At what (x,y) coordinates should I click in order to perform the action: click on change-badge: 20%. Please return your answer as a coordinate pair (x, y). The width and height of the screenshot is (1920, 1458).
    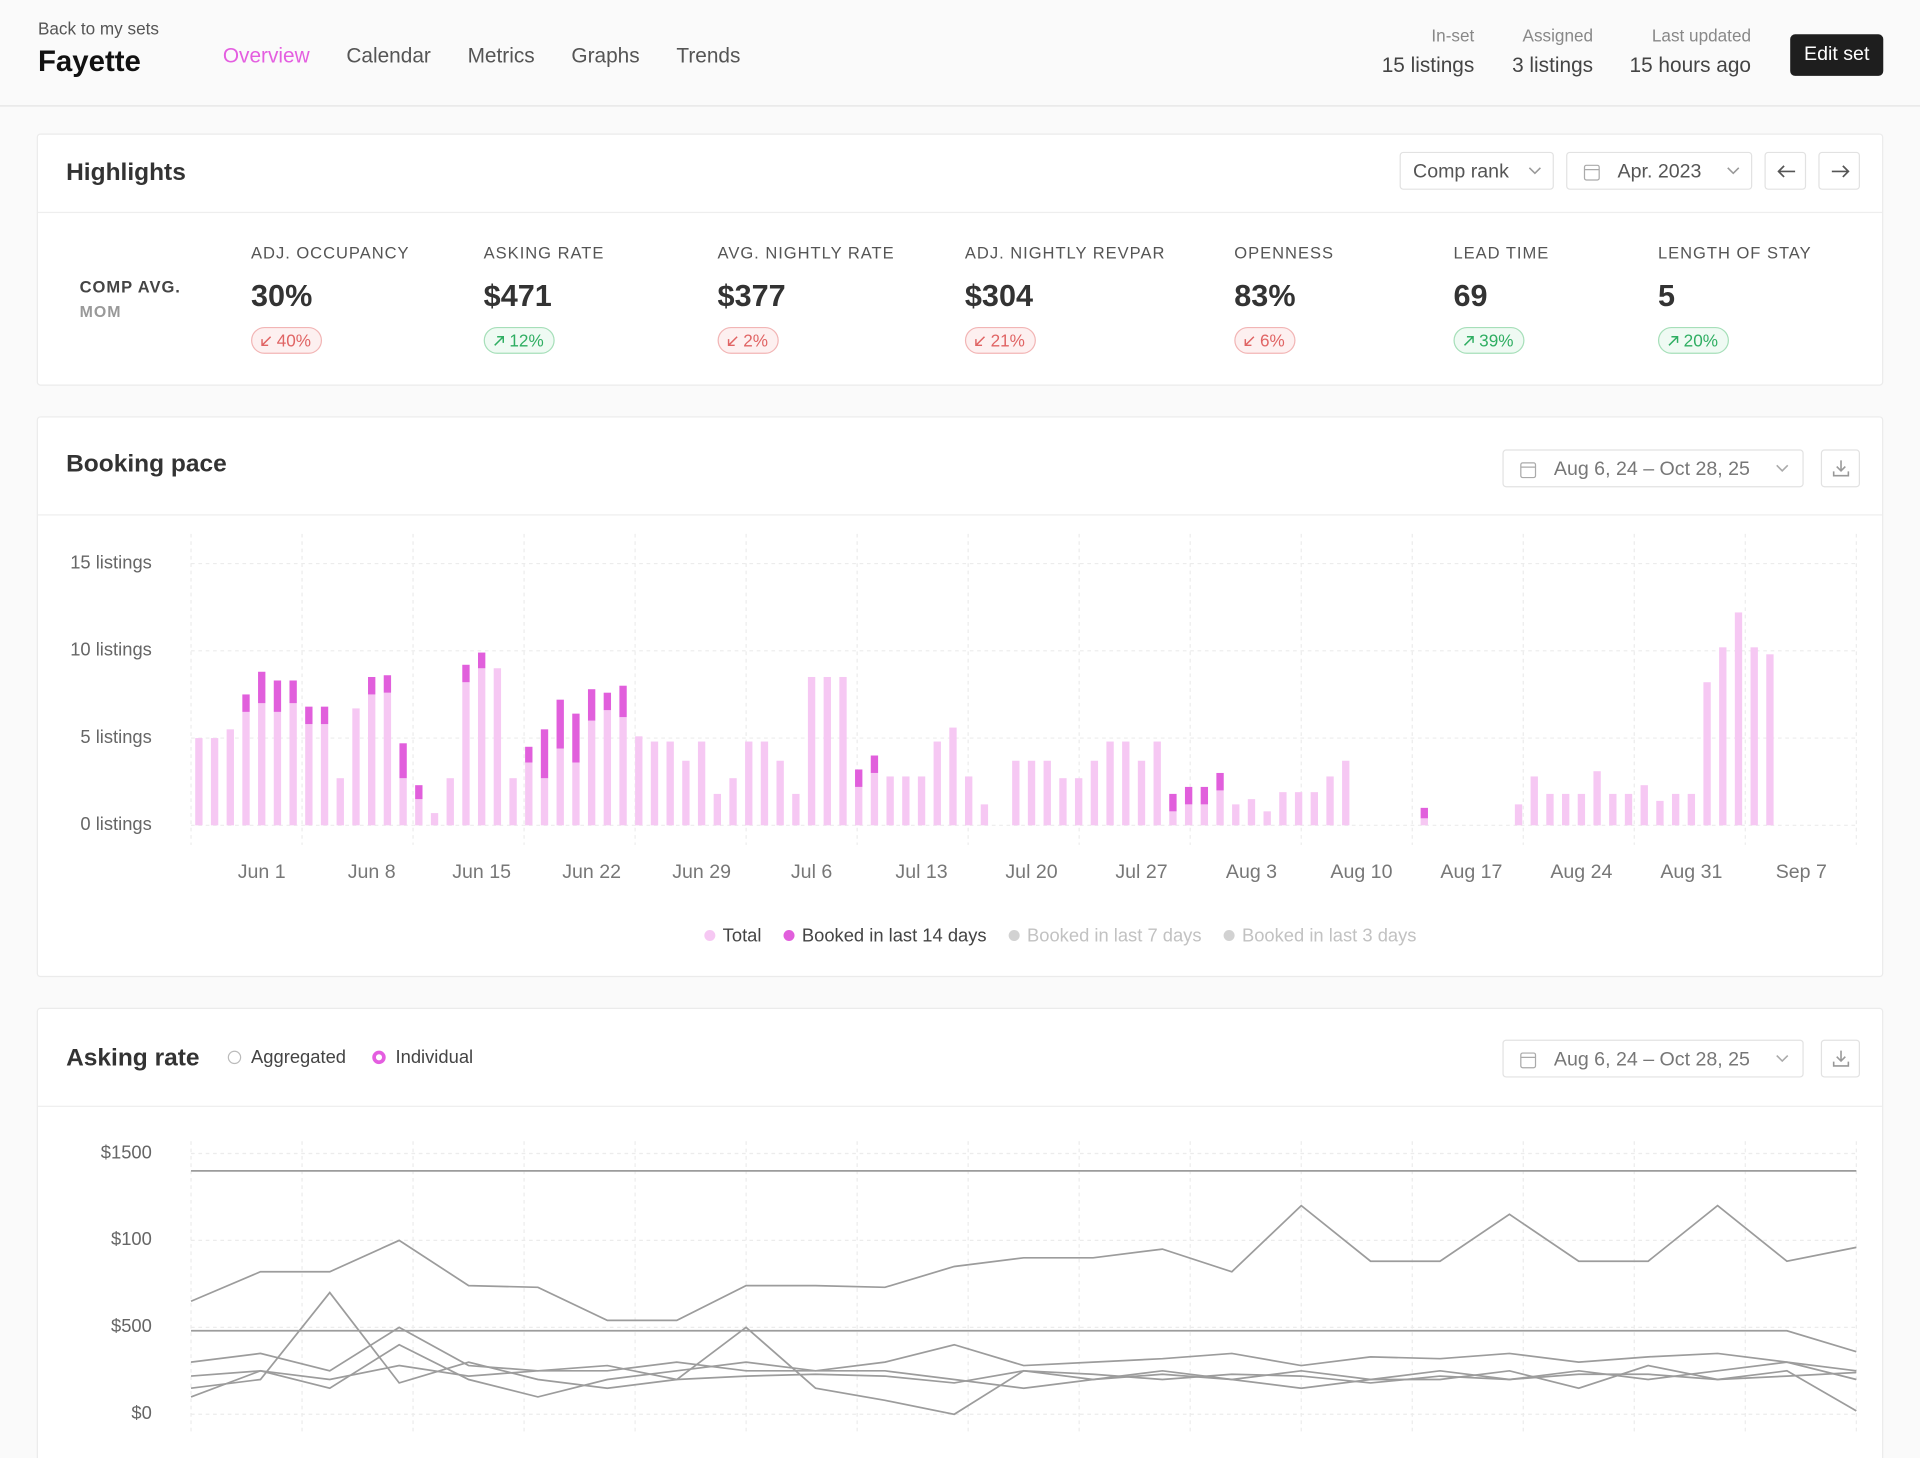
    Looking at the image, I should click on (1693, 340).